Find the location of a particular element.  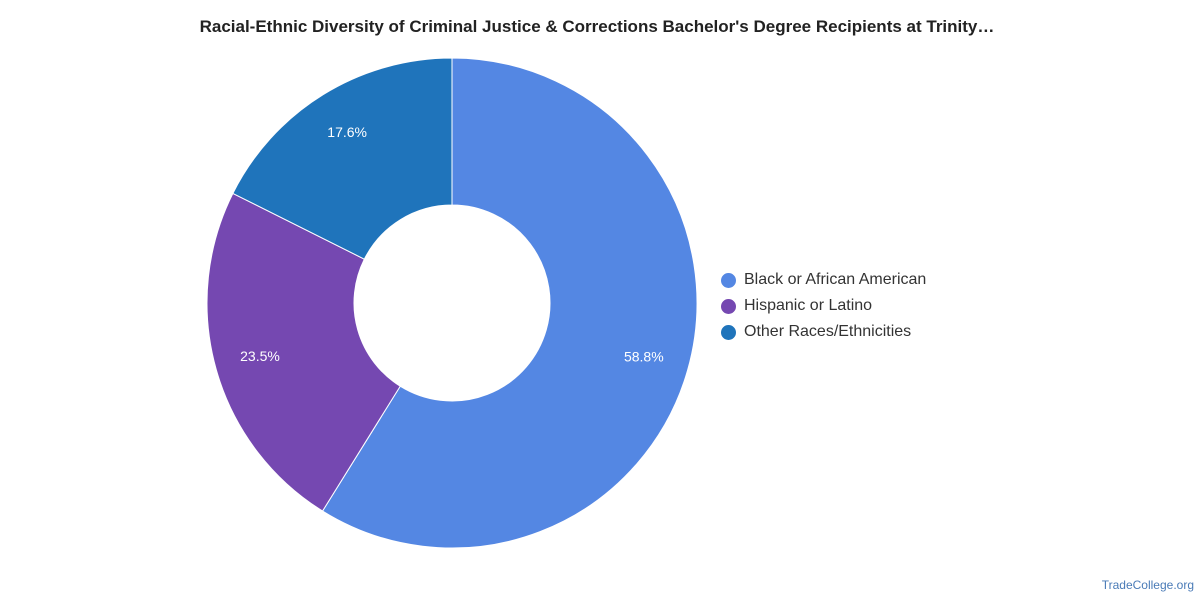

legend-item-black-or-african-american: Black or African American is located at coordinates (823, 280).